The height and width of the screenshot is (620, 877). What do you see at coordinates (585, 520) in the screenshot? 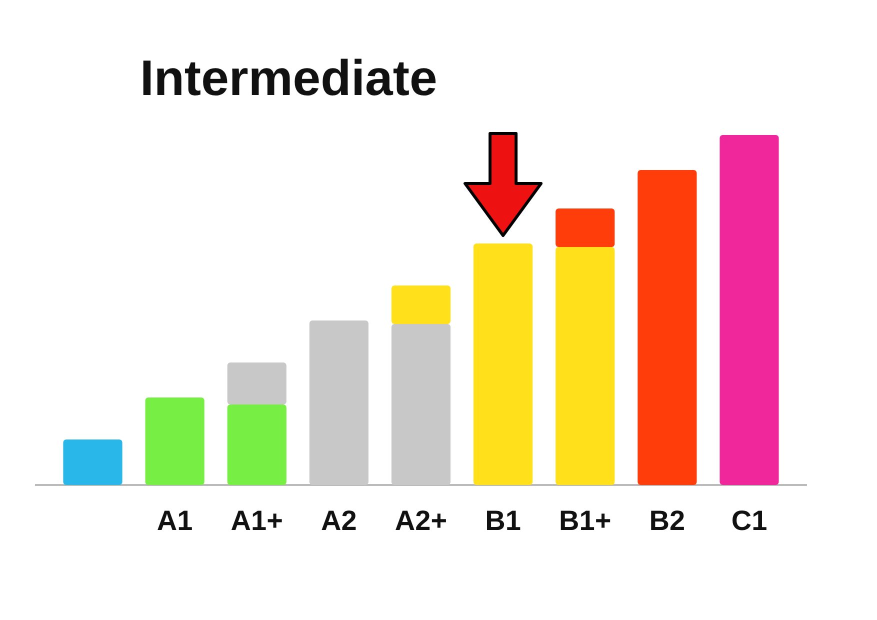
I see `x-tick-label: B1+` at bounding box center [585, 520].